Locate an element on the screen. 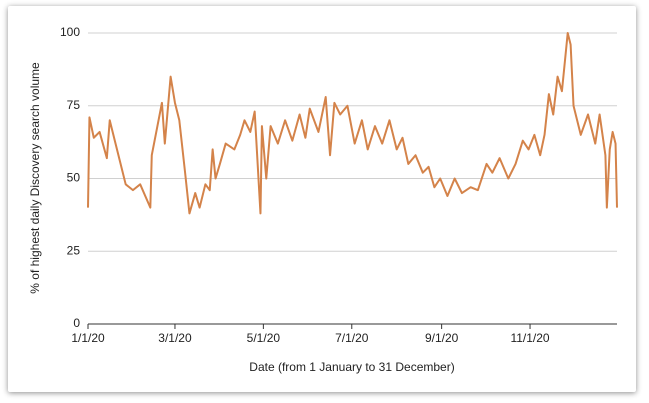  x-axis-label: Date (from 1 January to 31 December) is located at coordinates (351, 367).